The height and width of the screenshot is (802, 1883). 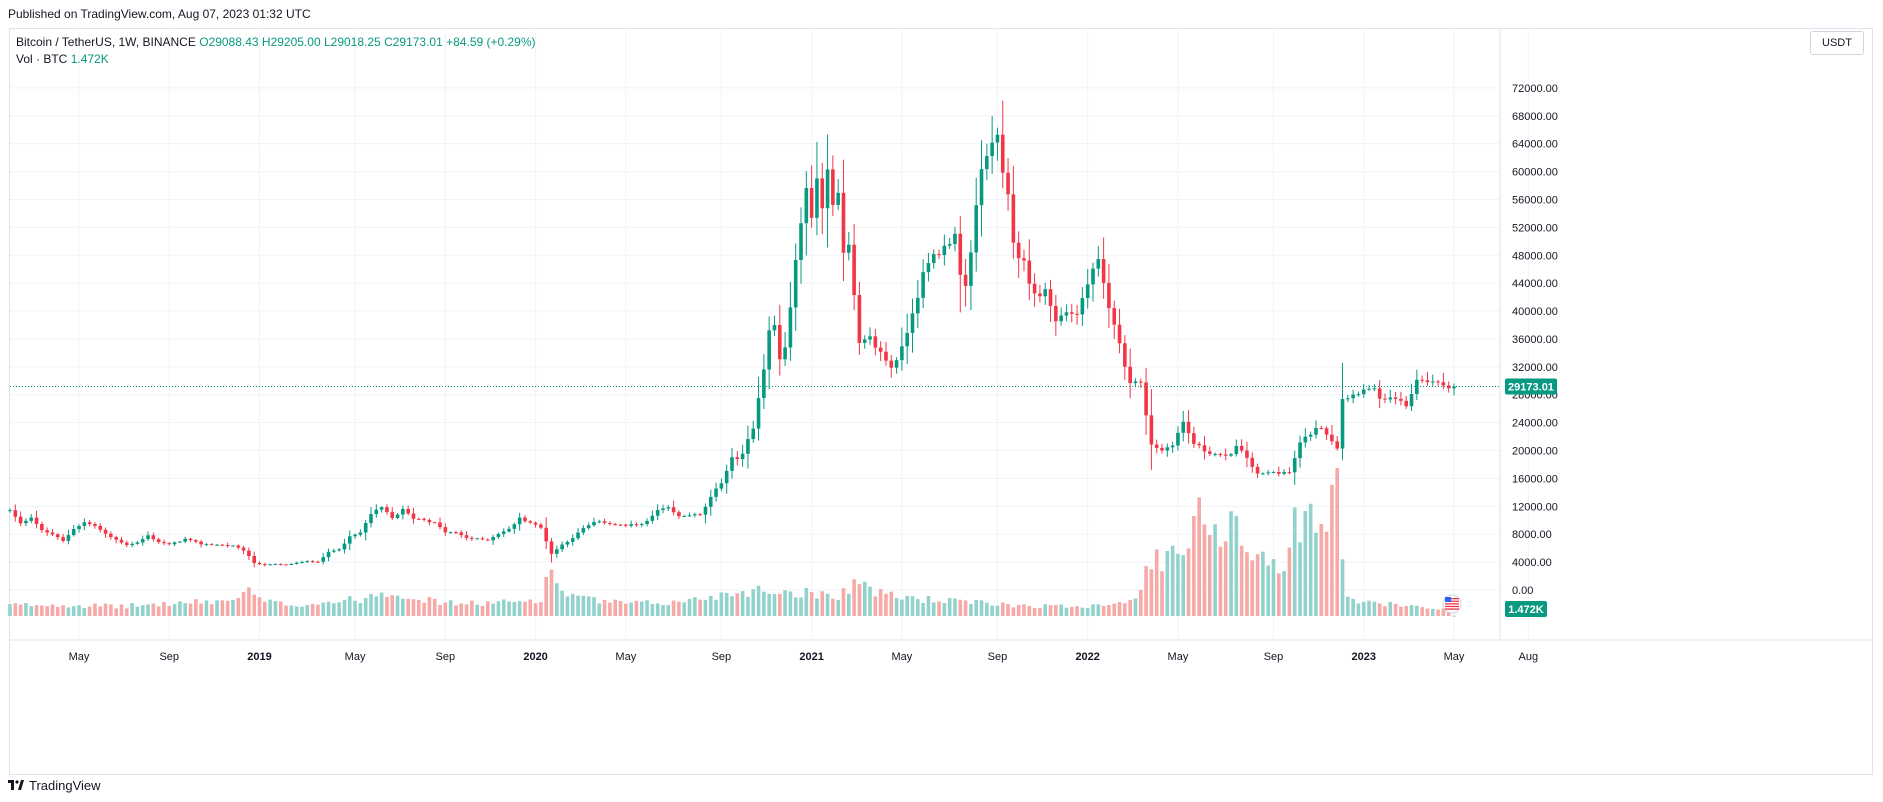 I want to click on price-tick-label: 64000.00, so click(x=1535, y=145).